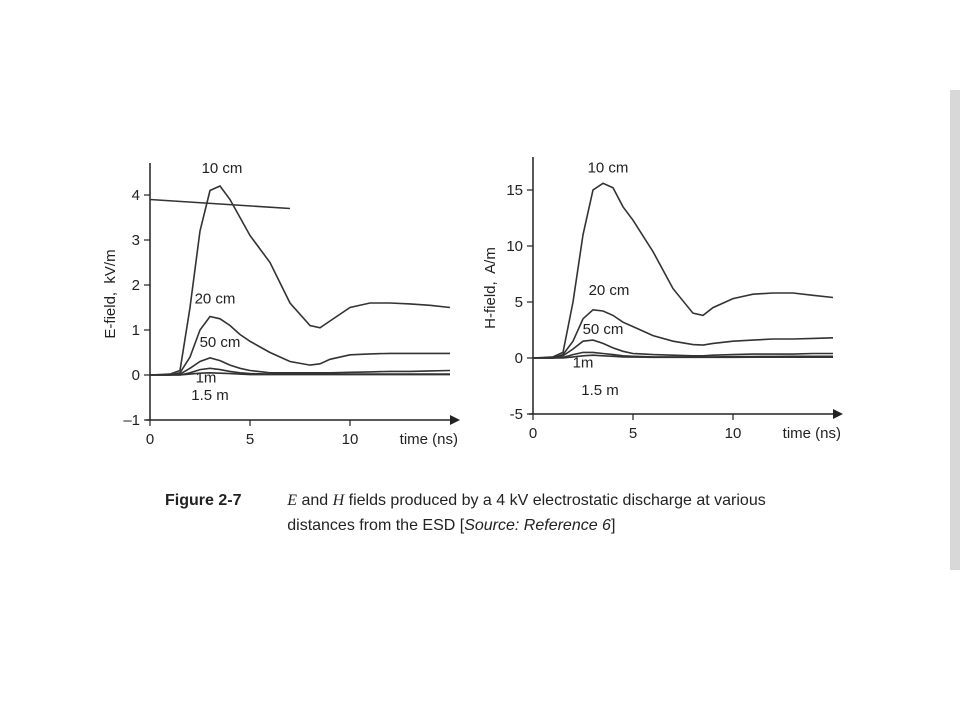  Describe the element at coordinates (110, 293) in the screenshot. I see `y-axis-label: E-field, kV/m` at that location.